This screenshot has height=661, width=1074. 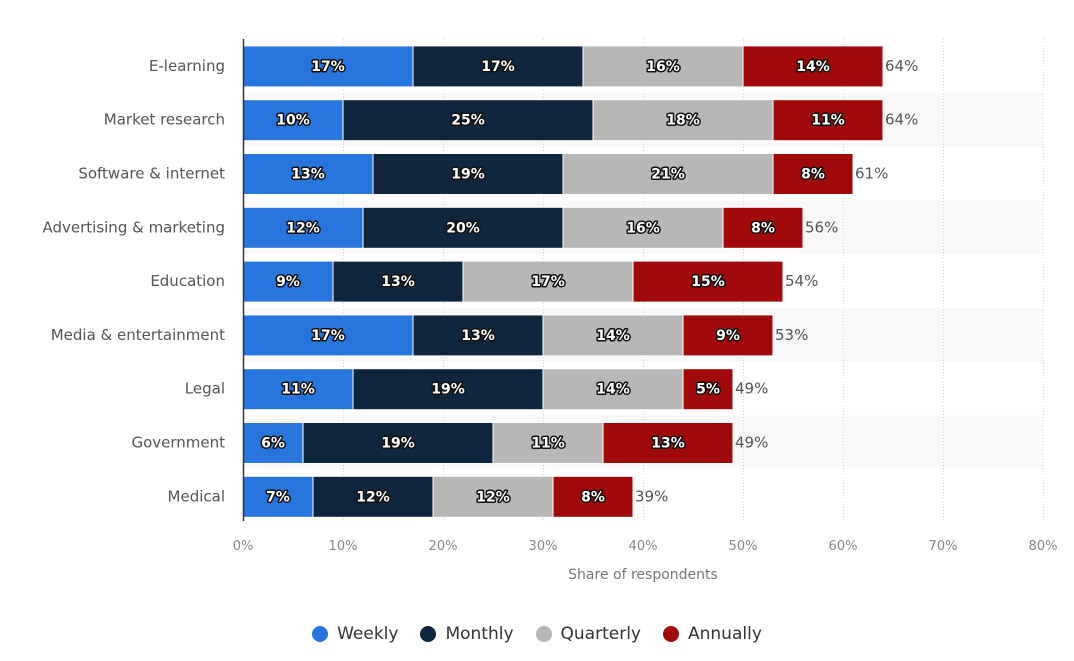 What do you see at coordinates (791, 335) in the screenshot?
I see `total-label: 53%` at bounding box center [791, 335].